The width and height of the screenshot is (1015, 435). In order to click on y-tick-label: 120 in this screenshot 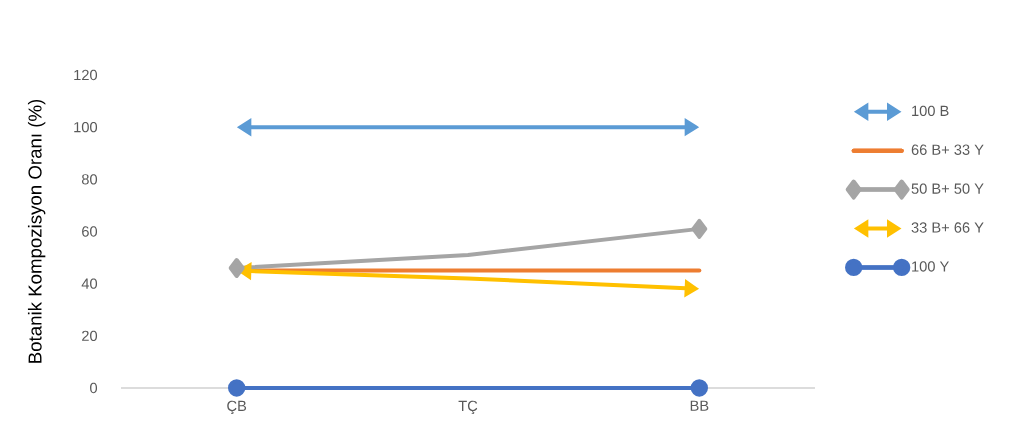, I will do `click(86, 75)`.